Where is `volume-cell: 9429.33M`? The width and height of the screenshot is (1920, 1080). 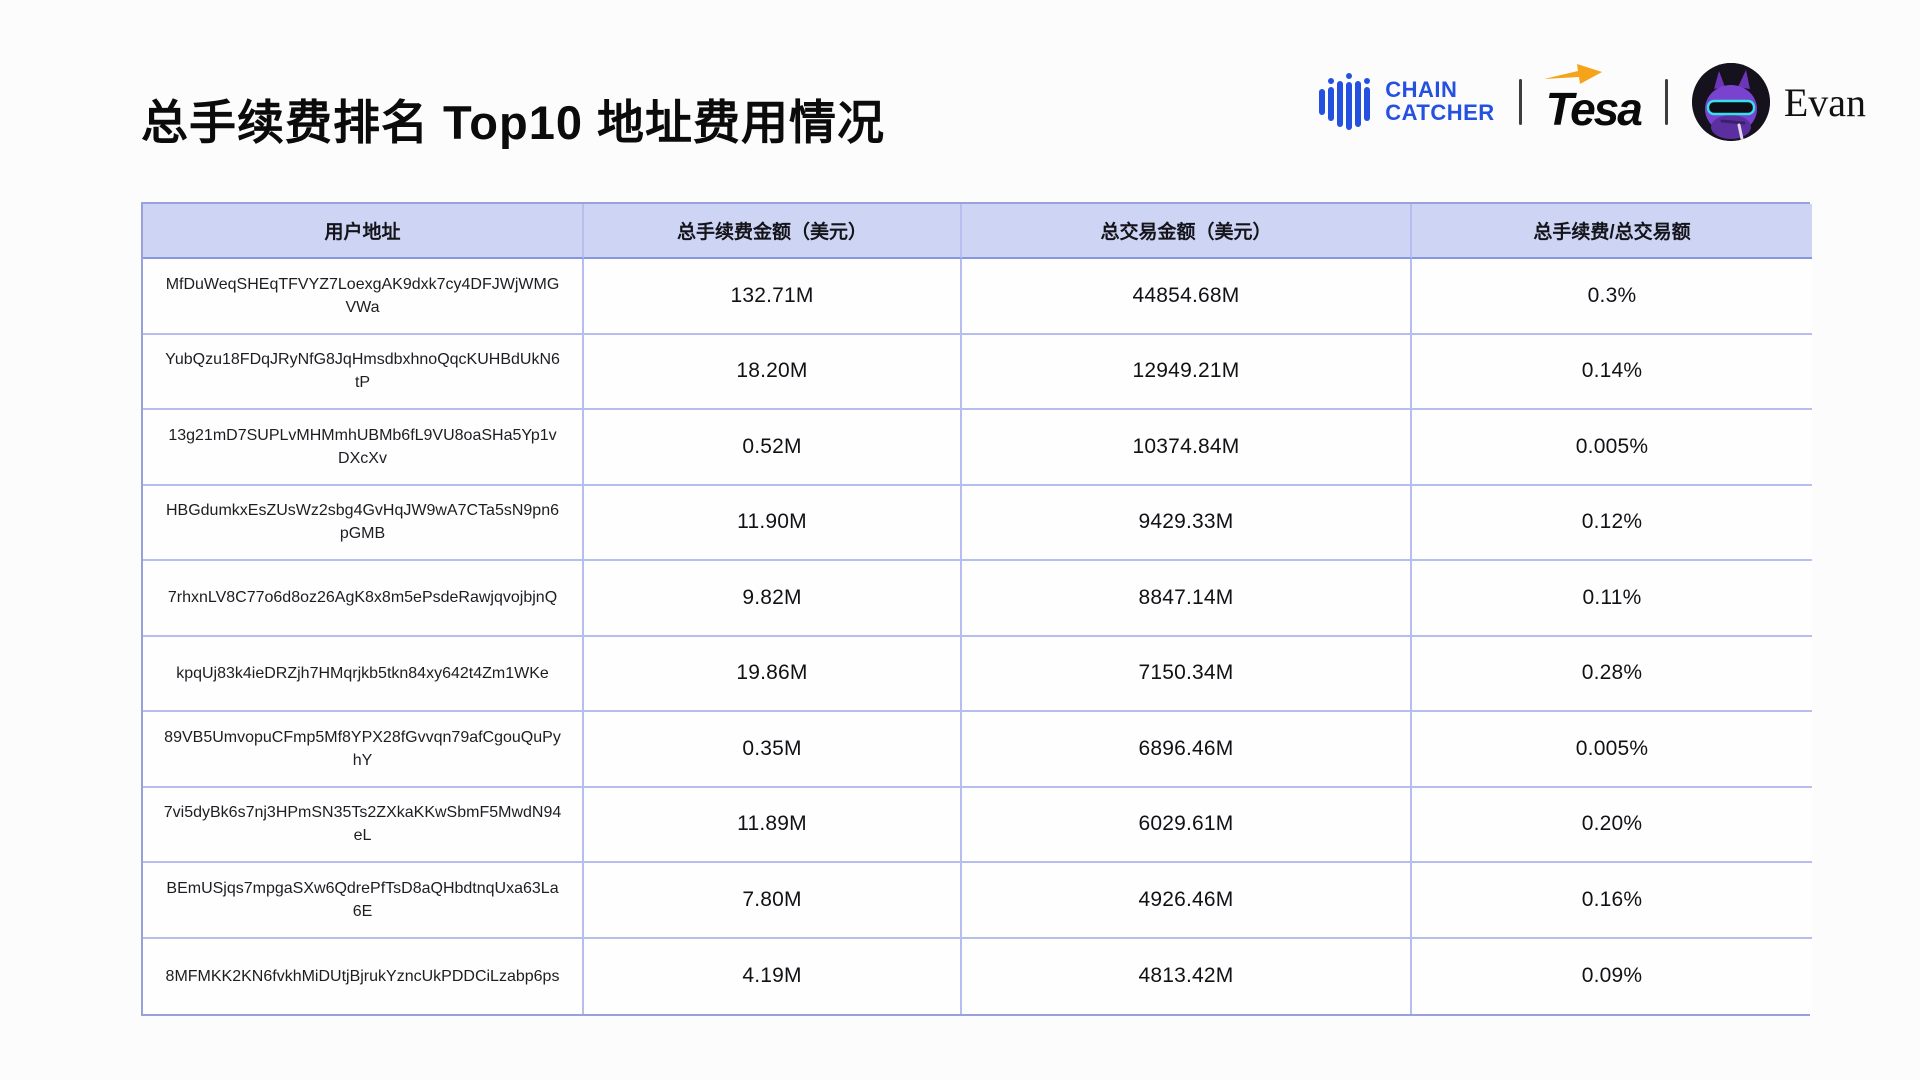
volume-cell: 9429.33M is located at coordinates (1187, 523).